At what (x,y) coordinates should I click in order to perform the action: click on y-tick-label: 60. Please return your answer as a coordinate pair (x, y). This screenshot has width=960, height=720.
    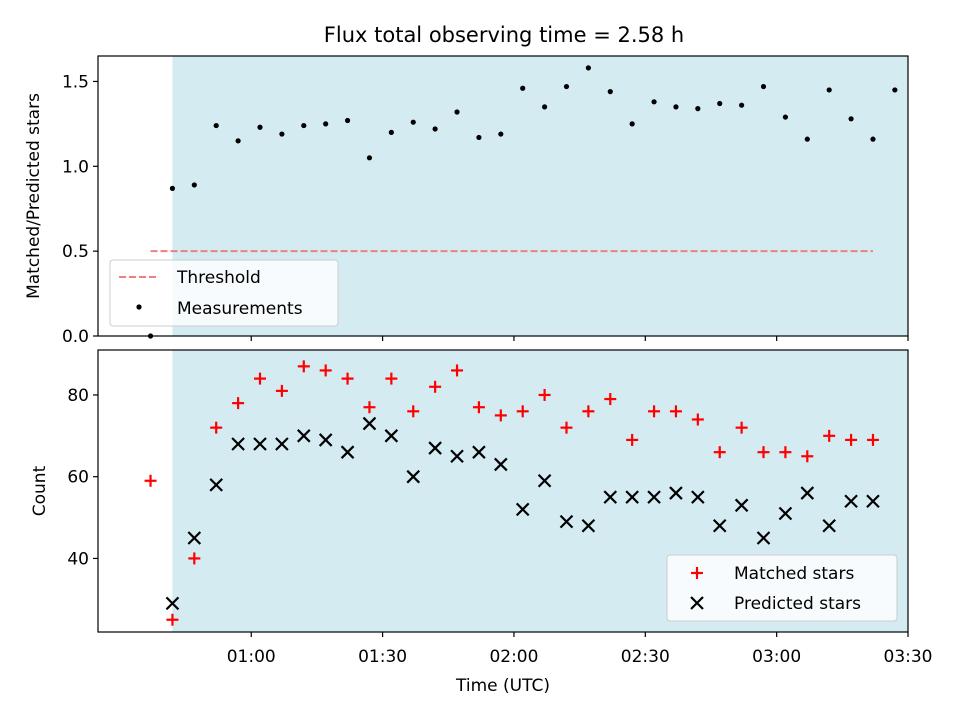
    Looking at the image, I should click on (78, 478).